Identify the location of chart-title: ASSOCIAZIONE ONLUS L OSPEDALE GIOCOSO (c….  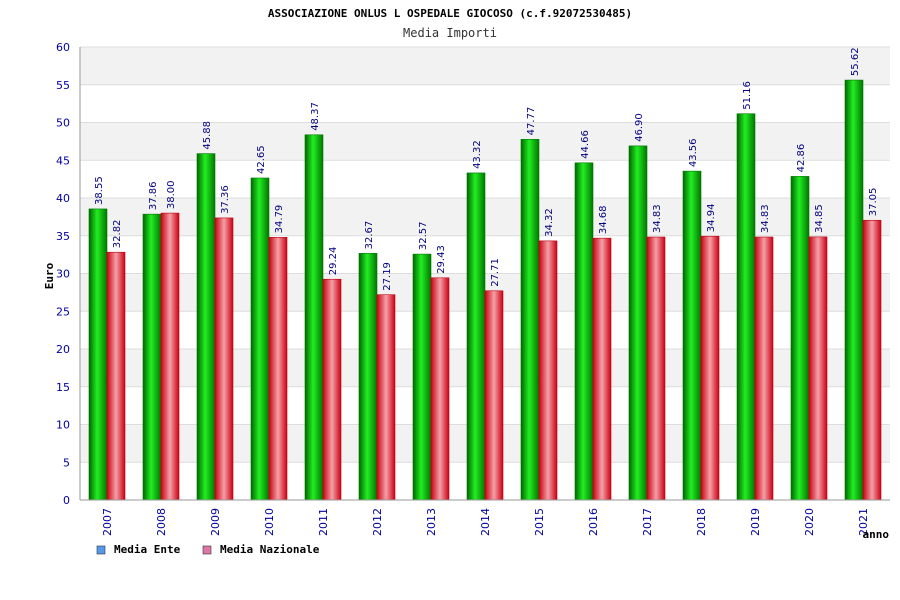
(450, 13).